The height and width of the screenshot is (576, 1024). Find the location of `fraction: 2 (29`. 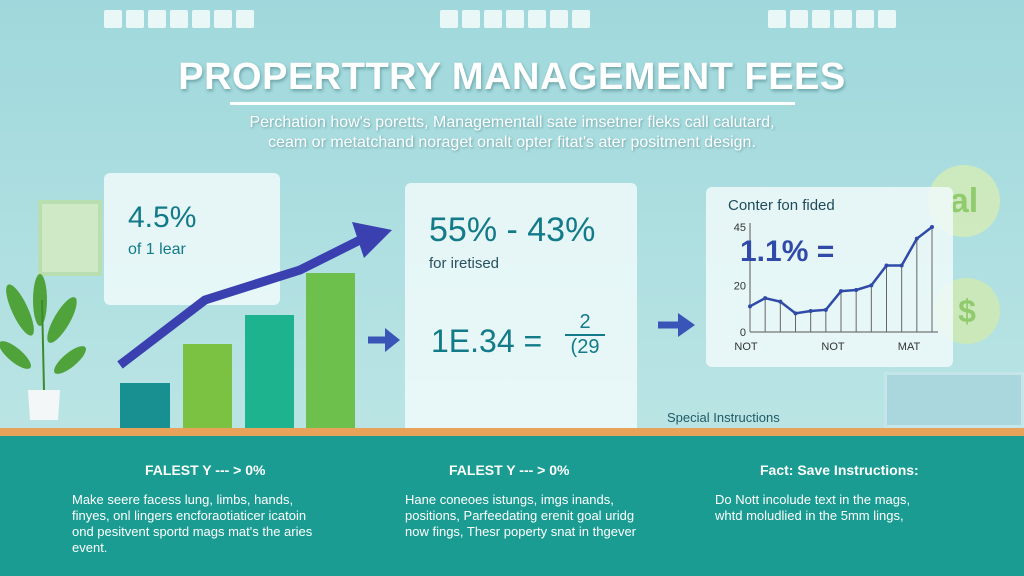

fraction: 2 (29 is located at coordinates (585, 335).